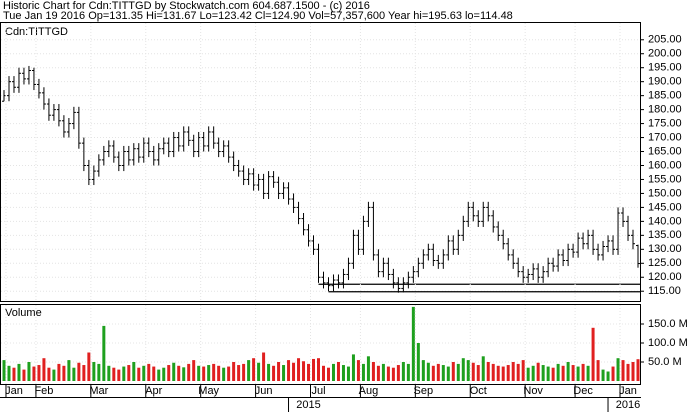  Describe the element at coordinates (665, 179) in the screenshot. I see `y-tick-label: 155.00` at that location.